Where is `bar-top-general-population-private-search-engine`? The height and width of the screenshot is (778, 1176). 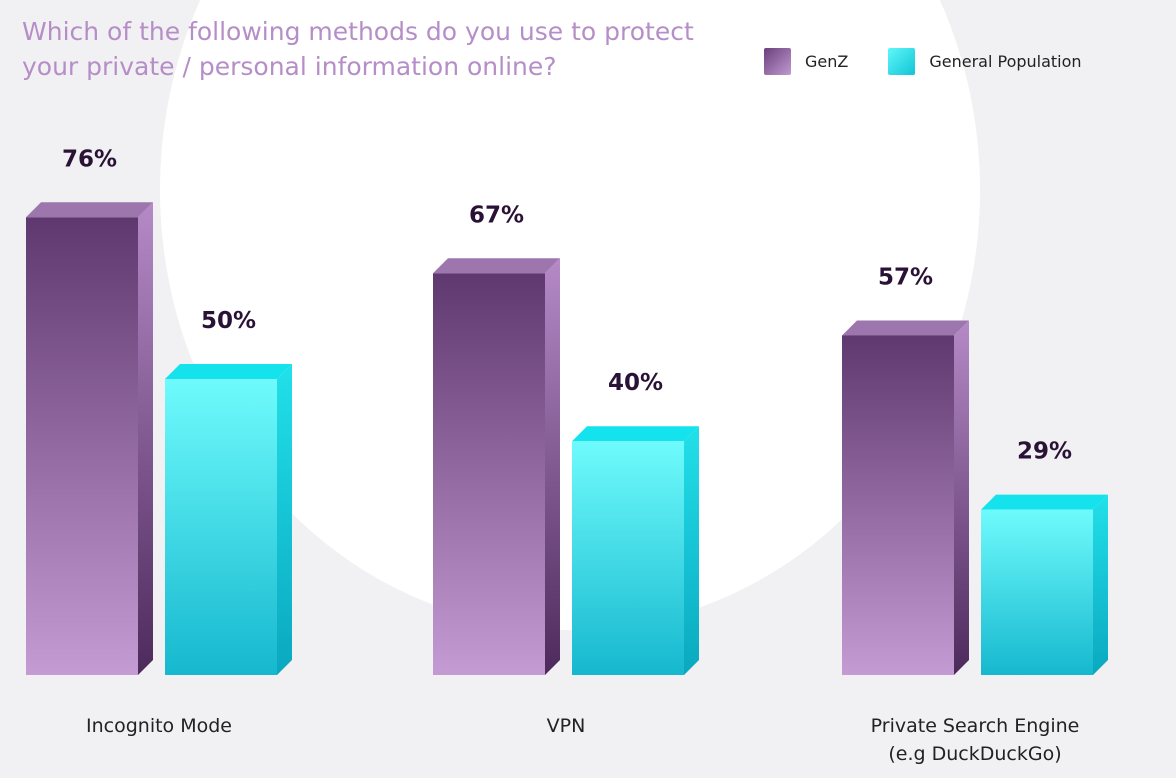
bar-top-general-population-private-search-engine is located at coordinates (1044, 502).